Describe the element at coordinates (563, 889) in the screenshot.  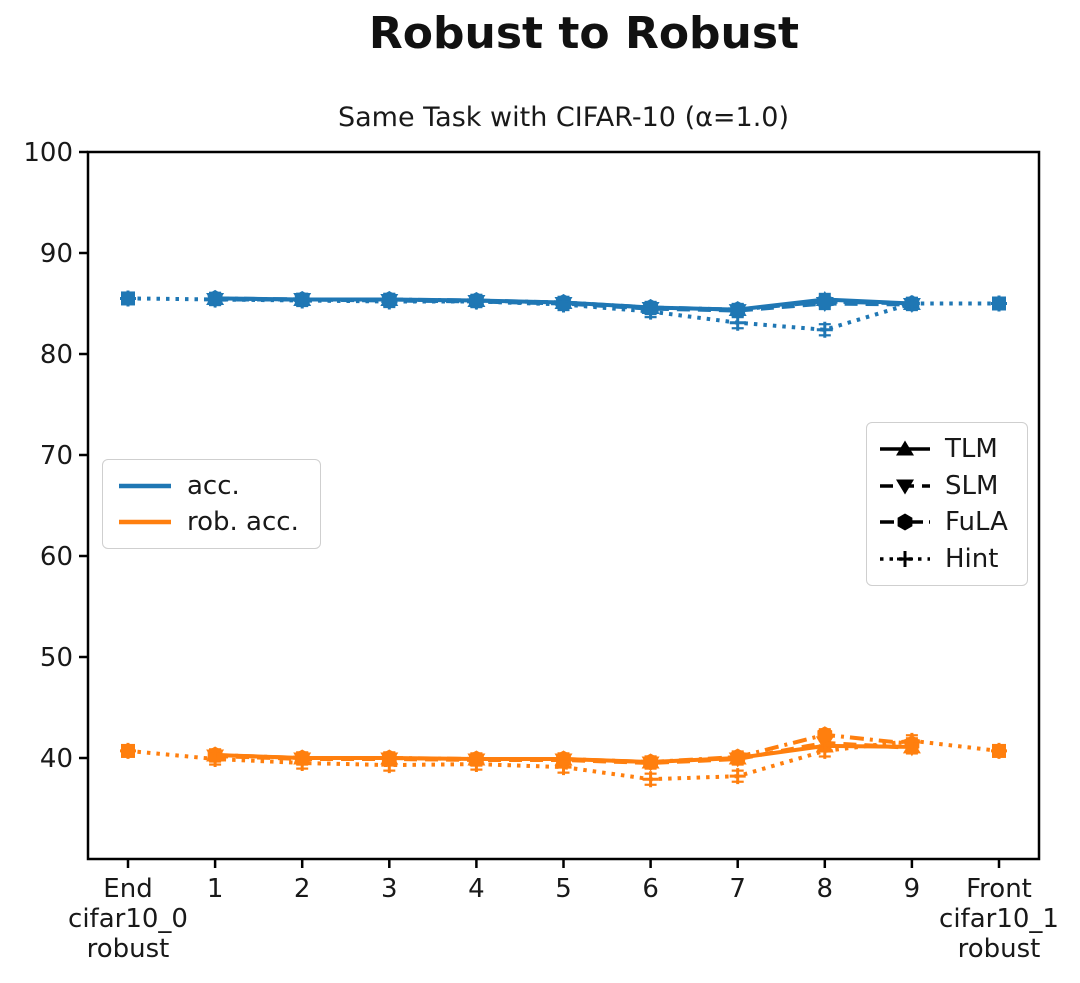
I see `x-tick-label: 5` at that location.